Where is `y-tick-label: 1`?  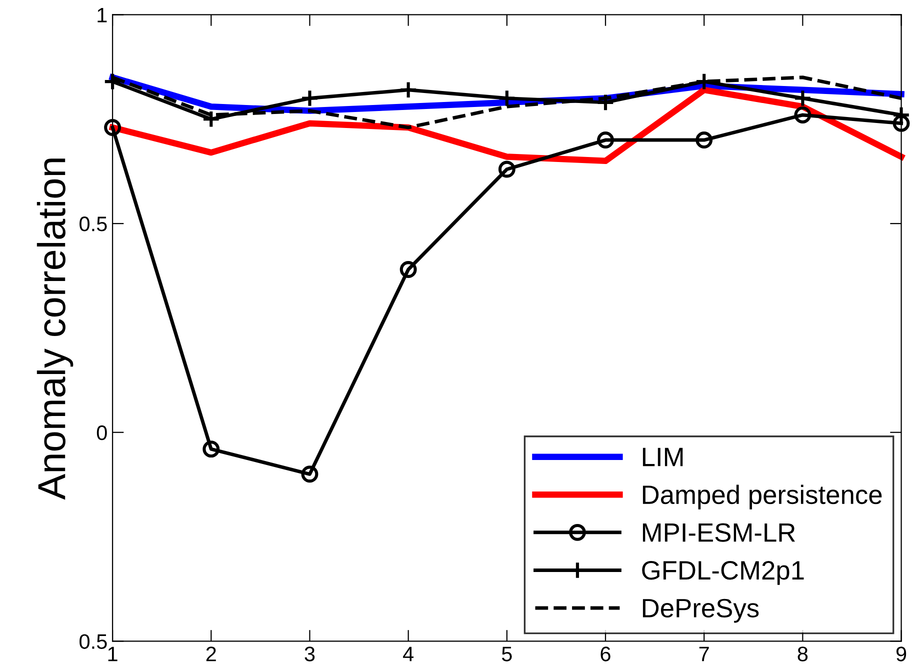
y-tick-label: 1 is located at coordinates (102, 15).